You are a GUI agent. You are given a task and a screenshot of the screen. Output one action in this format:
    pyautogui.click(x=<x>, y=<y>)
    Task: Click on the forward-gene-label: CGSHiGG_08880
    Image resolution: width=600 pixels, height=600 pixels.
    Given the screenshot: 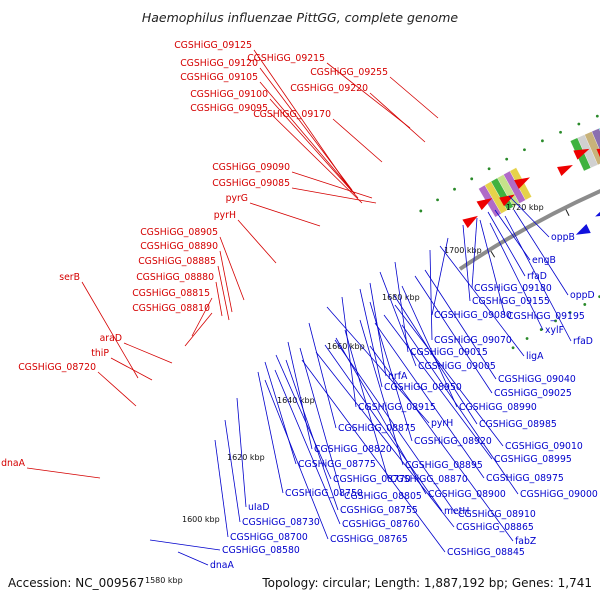 What is the action you would take?
    pyautogui.click(x=175, y=277)
    